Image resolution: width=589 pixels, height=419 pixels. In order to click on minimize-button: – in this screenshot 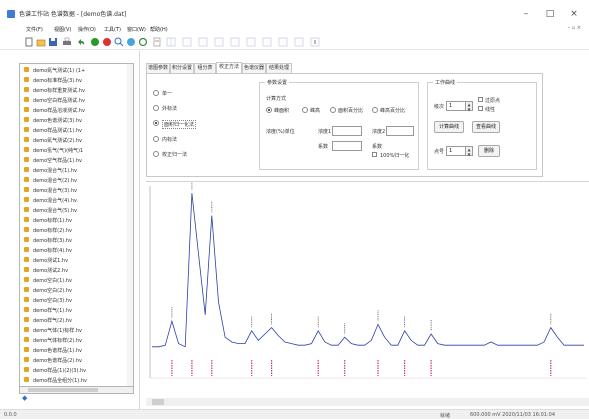, I will do `click(526, 14)`.